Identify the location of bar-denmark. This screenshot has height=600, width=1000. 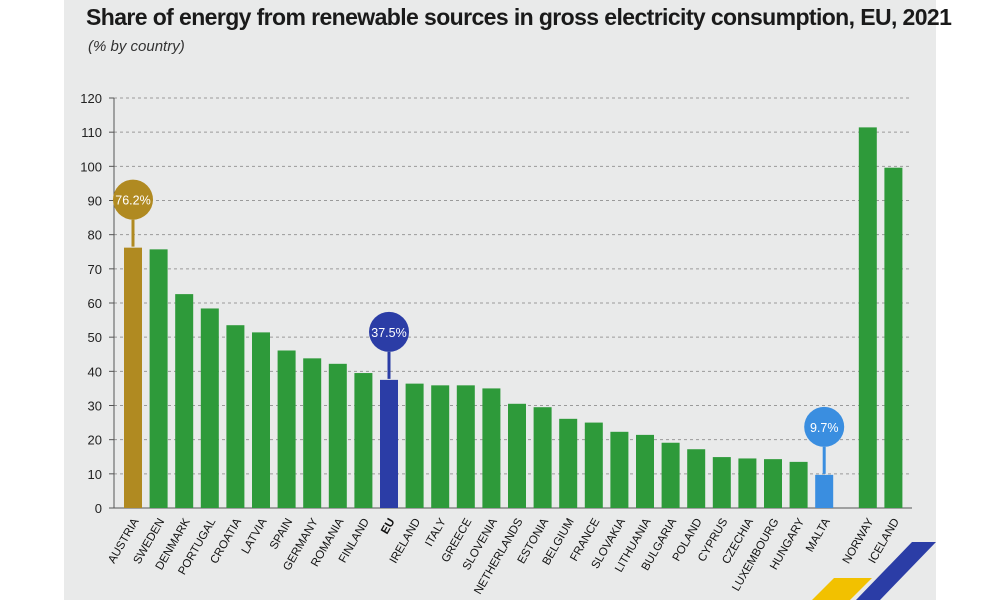
(184, 401).